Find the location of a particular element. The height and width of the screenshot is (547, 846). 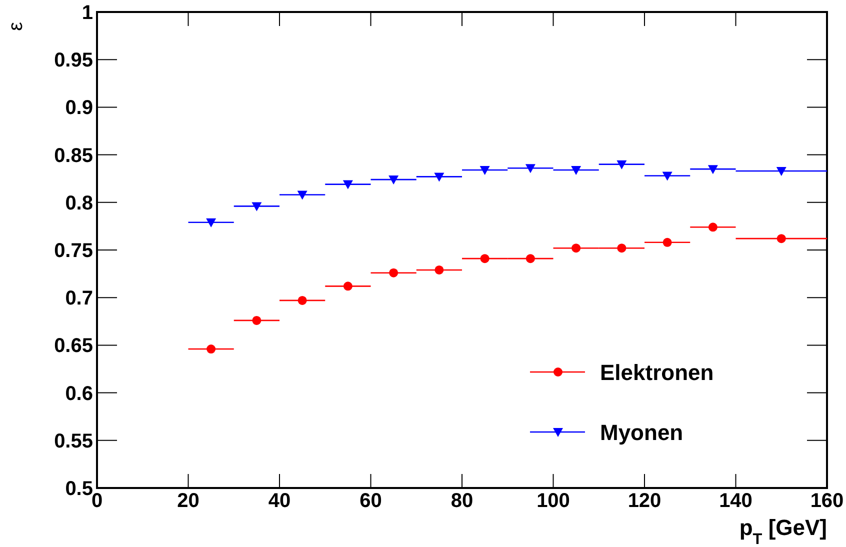

y-tick-label: 0.95 is located at coordinates (73, 61).